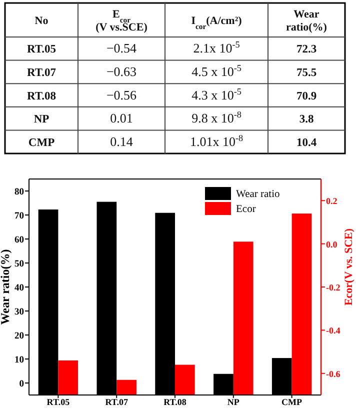 Image resolution: width=356 pixels, height=409 pixels. I want to click on y-tick-label: 0, so click(21, 385).